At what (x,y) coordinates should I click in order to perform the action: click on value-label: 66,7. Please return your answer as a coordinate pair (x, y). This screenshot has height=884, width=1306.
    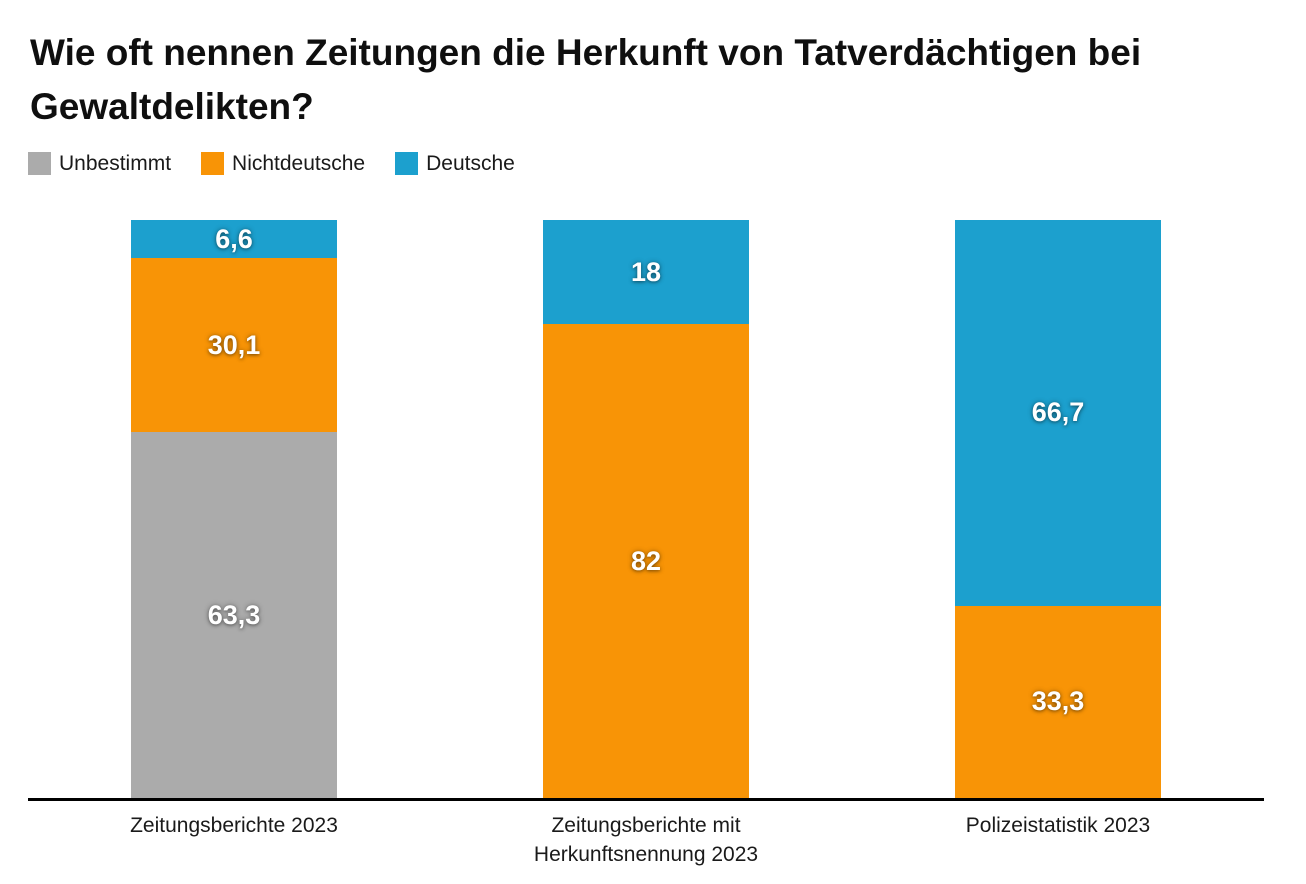
    Looking at the image, I should click on (1058, 412).